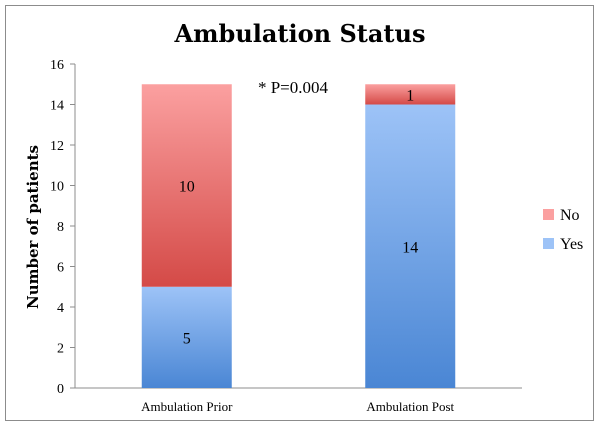 Image resolution: width=600 pixels, height=427 pixels. I want to click on y-tick-label: 16, so click(57, 65).